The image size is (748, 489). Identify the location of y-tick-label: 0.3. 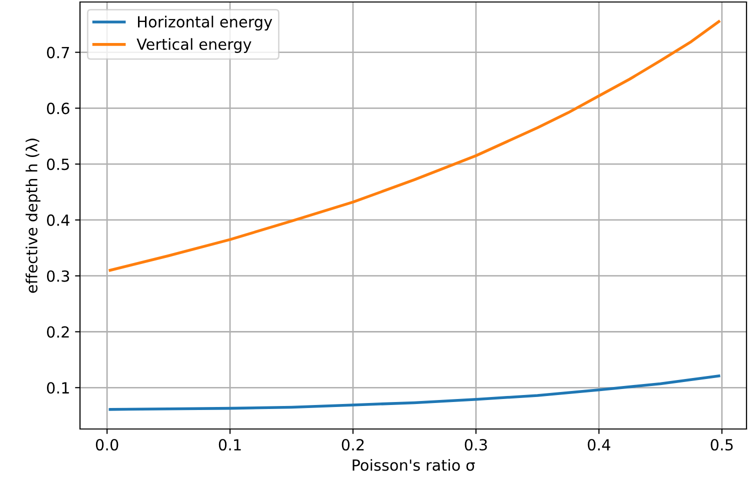
(58, 276).